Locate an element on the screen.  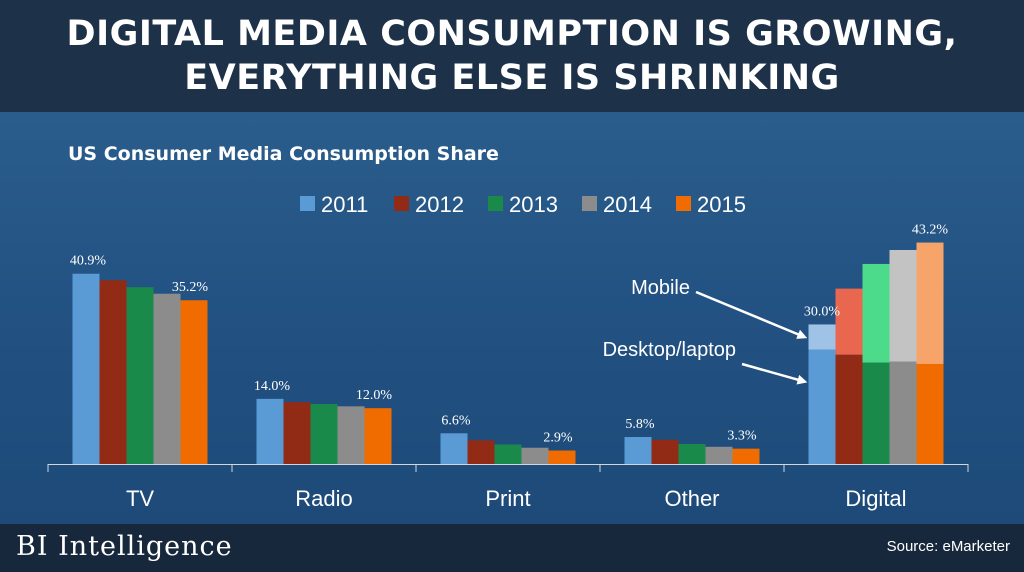
annotation-mobile: Mobile is located at coordinates (660, 288).